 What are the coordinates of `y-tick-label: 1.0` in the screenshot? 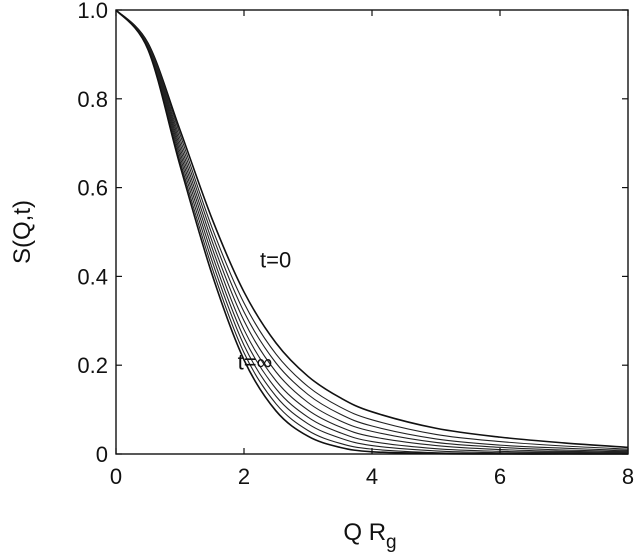 It's located at (92, 11).